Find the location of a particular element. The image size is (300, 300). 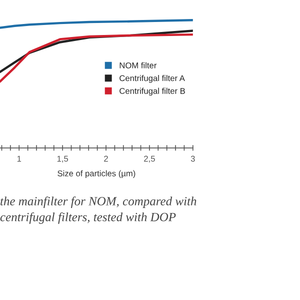

x-tick-label: 2 is located at coordinates (106, 159).